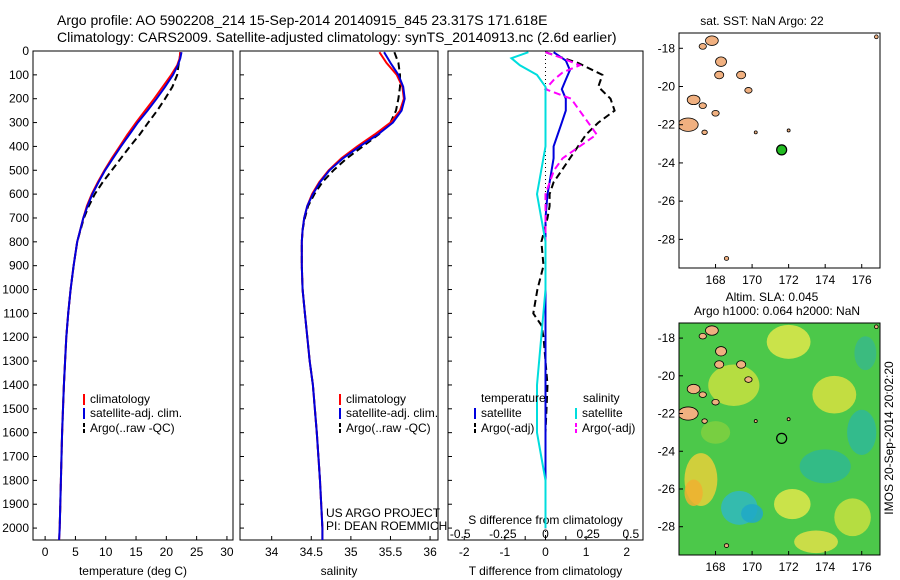 Image resolution: width=900 pixels, height=580 pixels. What do you see at coordinates (789, 280) in the screenshot?
I see `map-x-tick-label: 172` at bounding box center [789, 280].